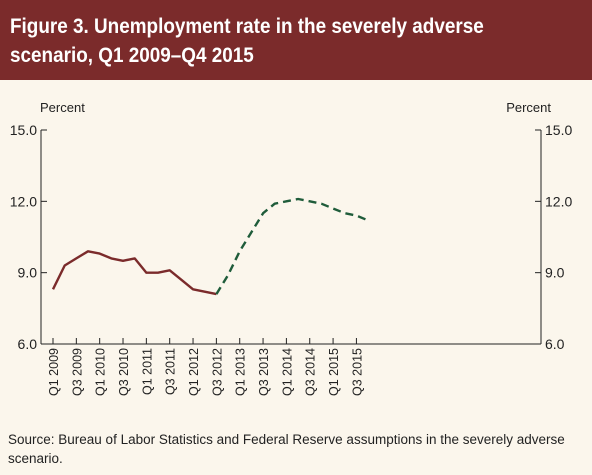  I want to click on x-tick-label: Q3 2011, so click(171, 371).